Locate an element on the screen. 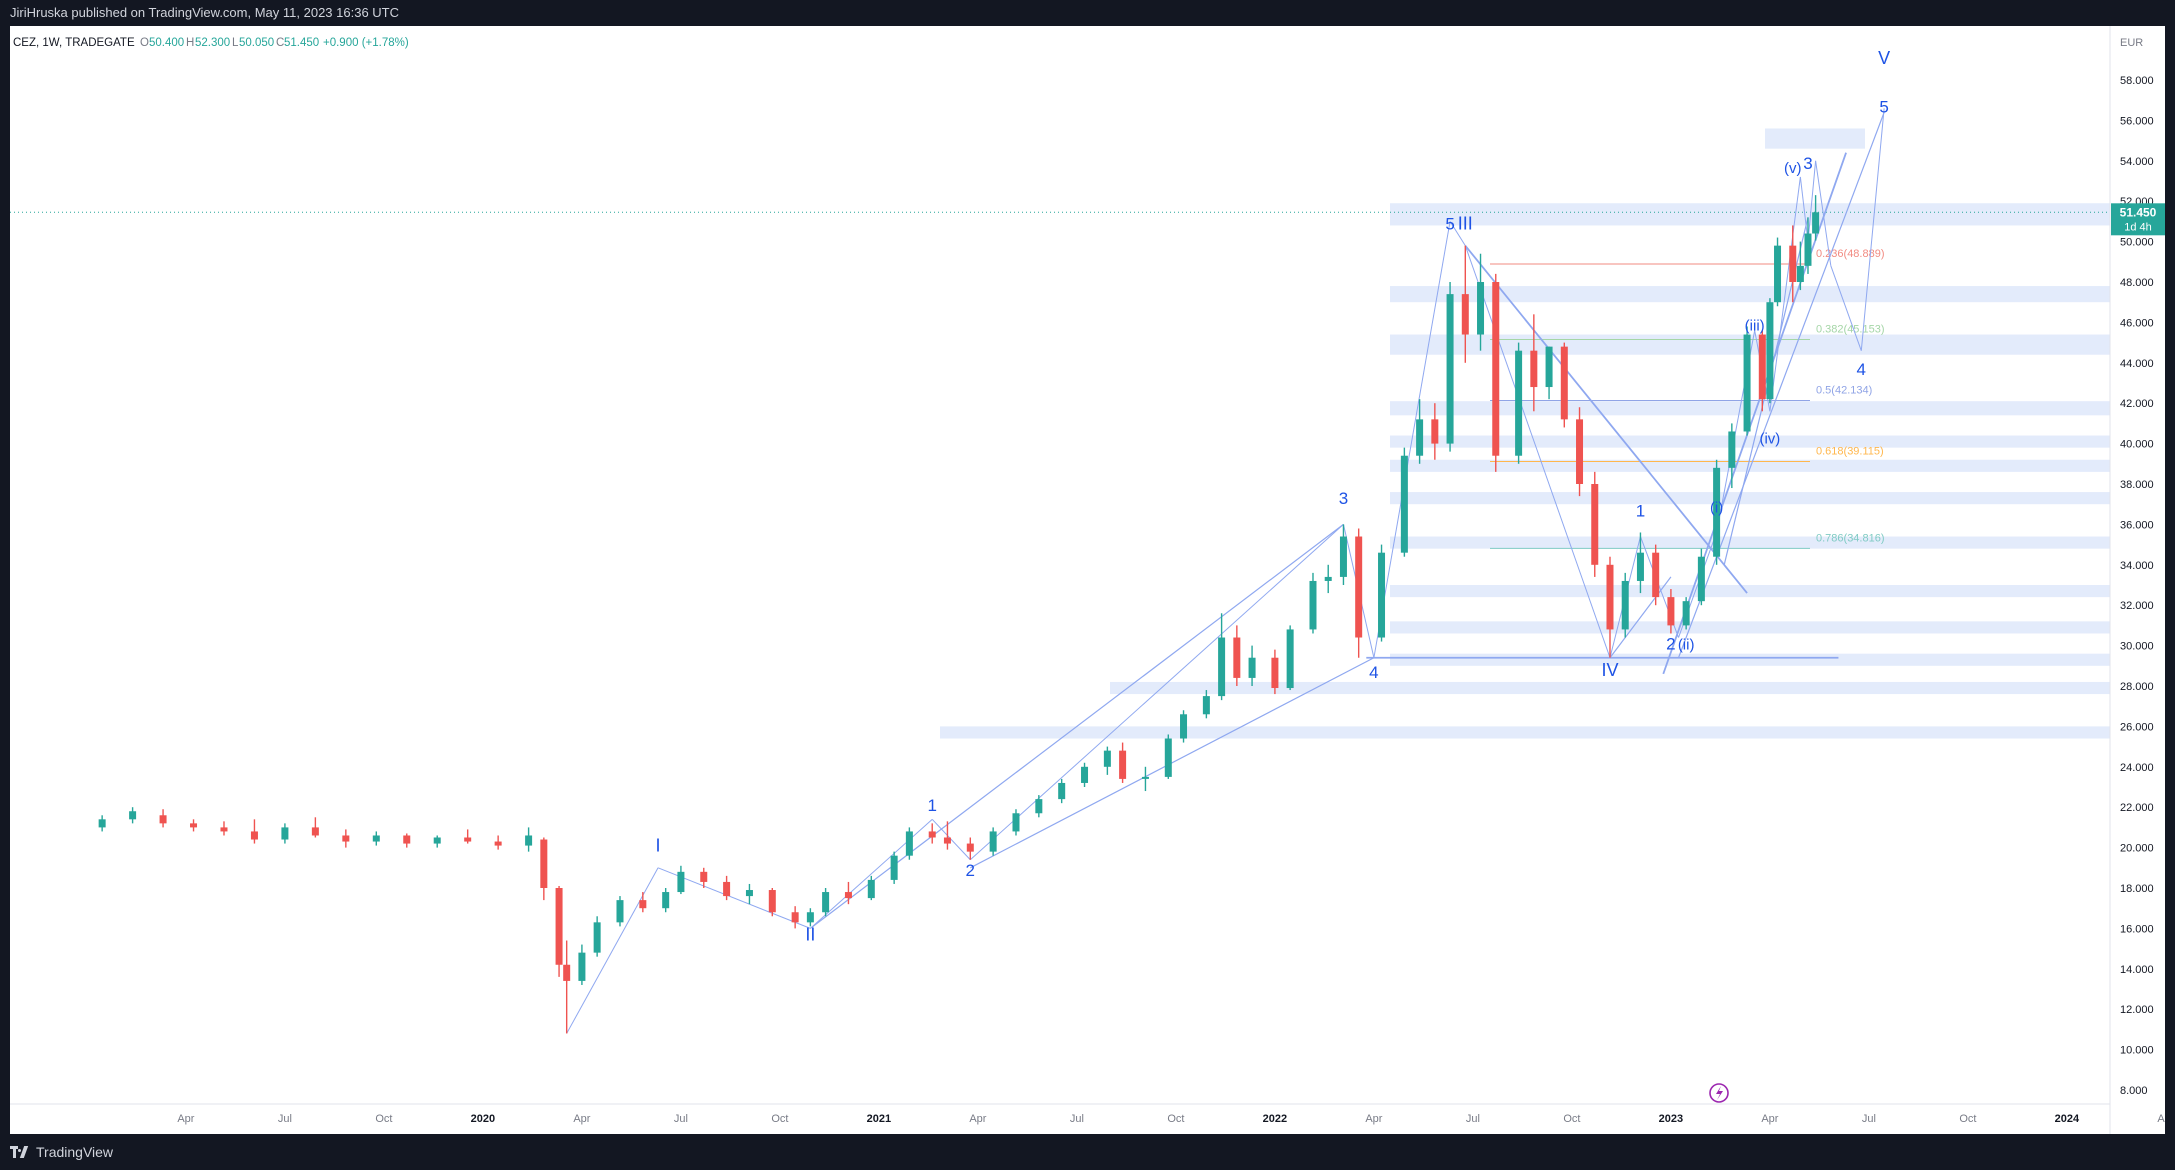 Image resolution: width=2175 pixels, height=1170 pixels. legend-low-label: L is located at coordinates (235, 43).